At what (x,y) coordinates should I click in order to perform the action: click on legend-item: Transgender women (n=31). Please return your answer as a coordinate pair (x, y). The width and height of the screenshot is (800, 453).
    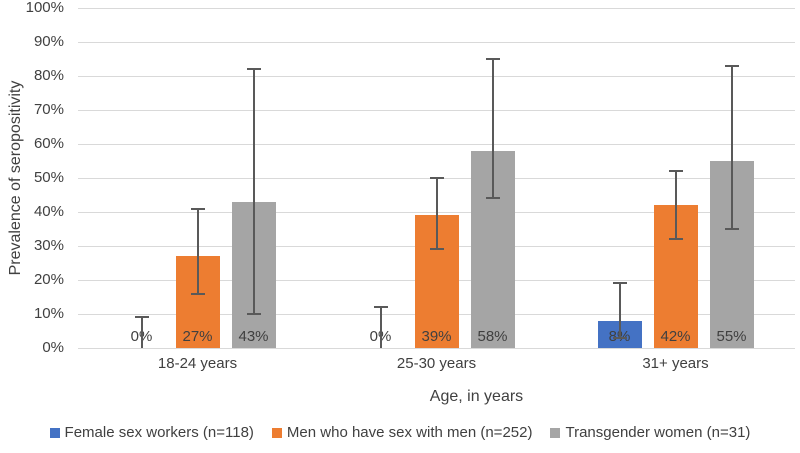
    Looking at the image, I should click on (650, 432).